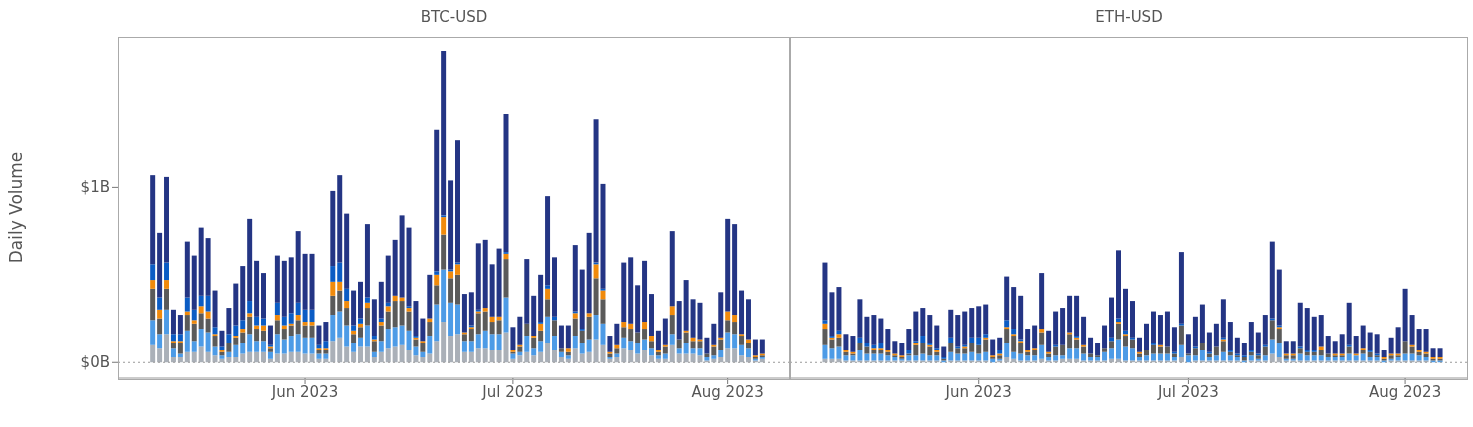  What do you see at coordinates (95, 187) in the screenshot?
I see `y-tick-label: $1B` at bounding box center [95, 187].